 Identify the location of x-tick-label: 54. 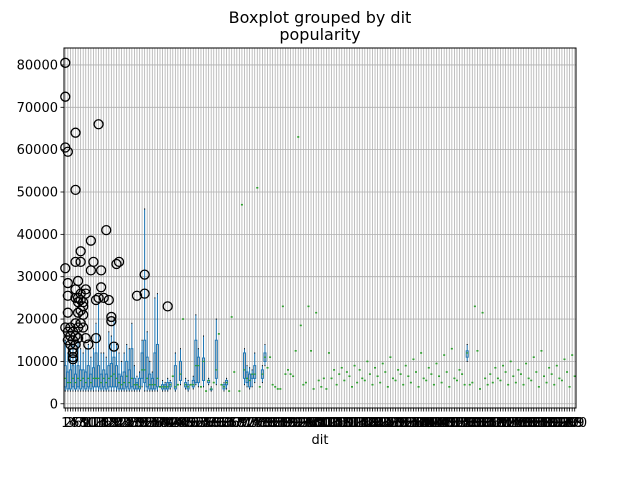
(201, 423).